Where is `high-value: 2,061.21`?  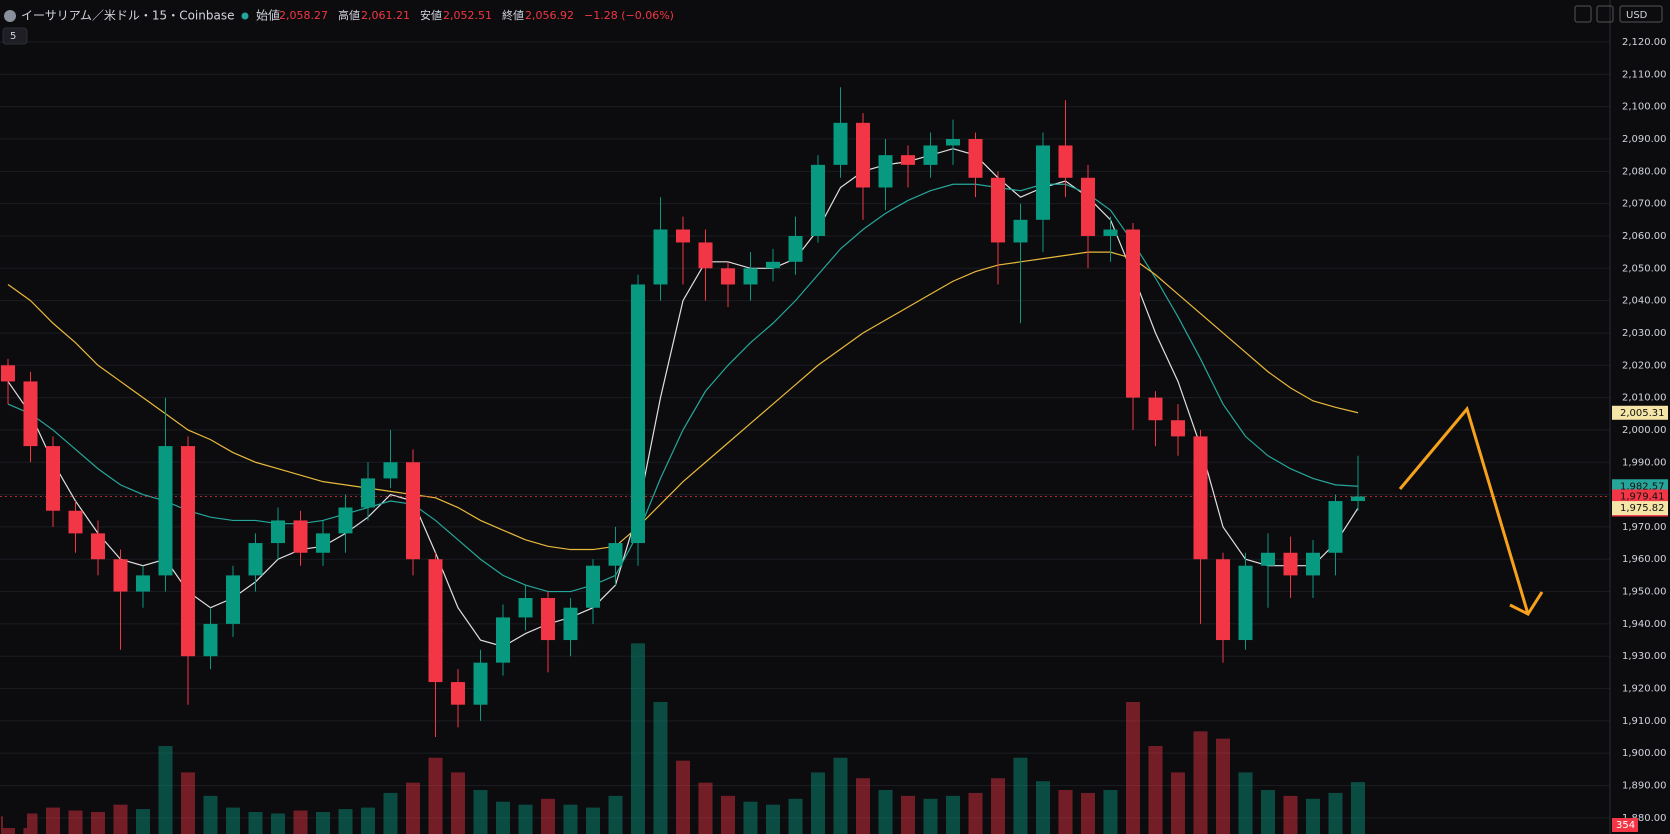 high-value: 2,061.21 is located at coordinates (385, 15).